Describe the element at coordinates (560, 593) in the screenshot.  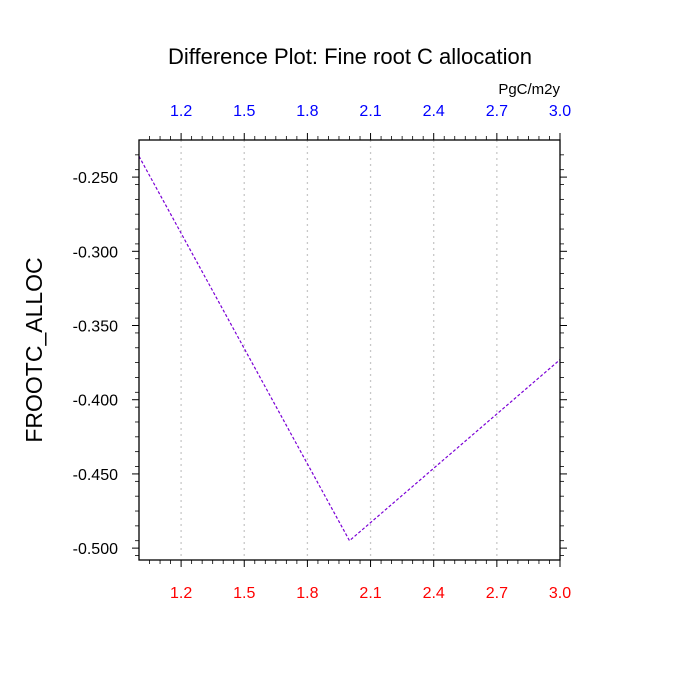
I see `x-tick-label-bottom: 3.0` at that location.